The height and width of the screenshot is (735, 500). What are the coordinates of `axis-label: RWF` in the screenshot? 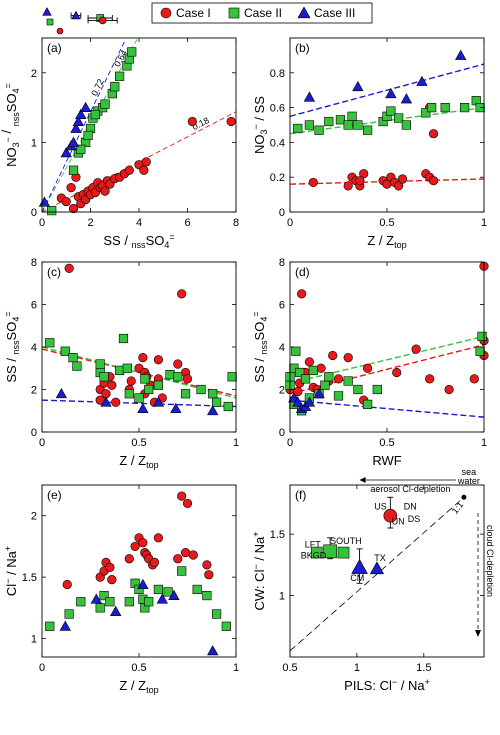 It's located at (386, 460).